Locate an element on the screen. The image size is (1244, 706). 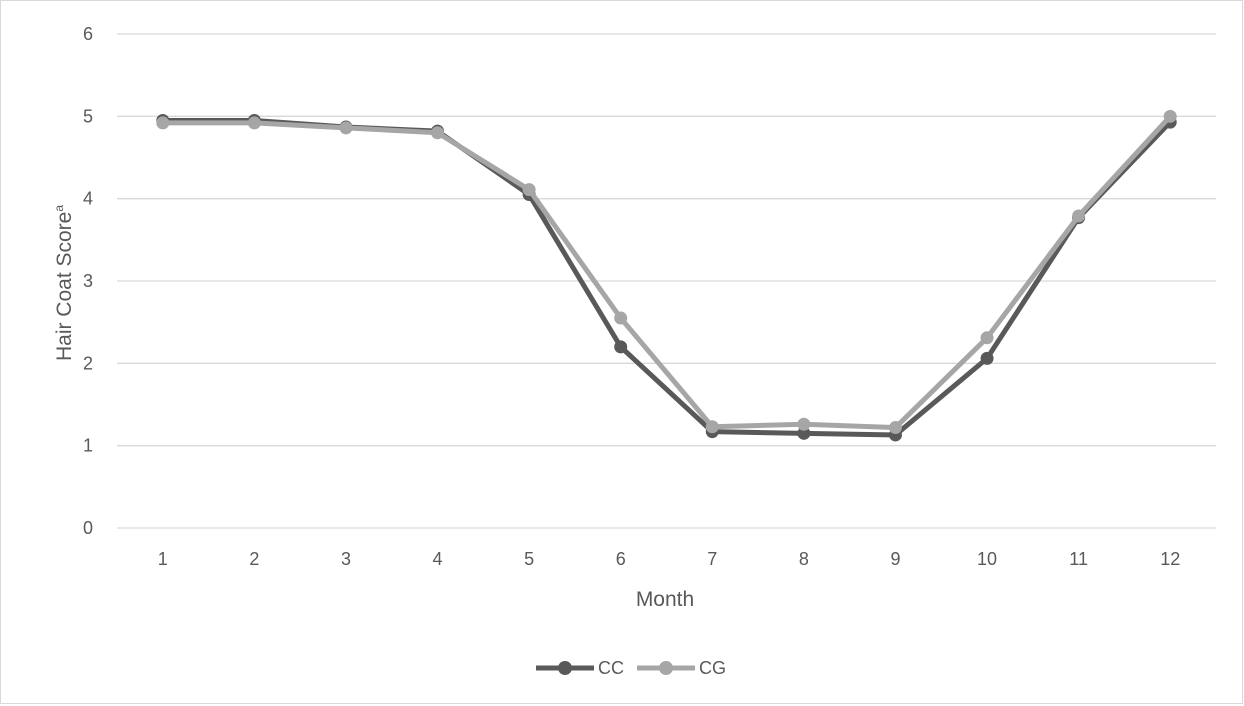
y-tick-label: 0 is located at coordinates (88, 528).